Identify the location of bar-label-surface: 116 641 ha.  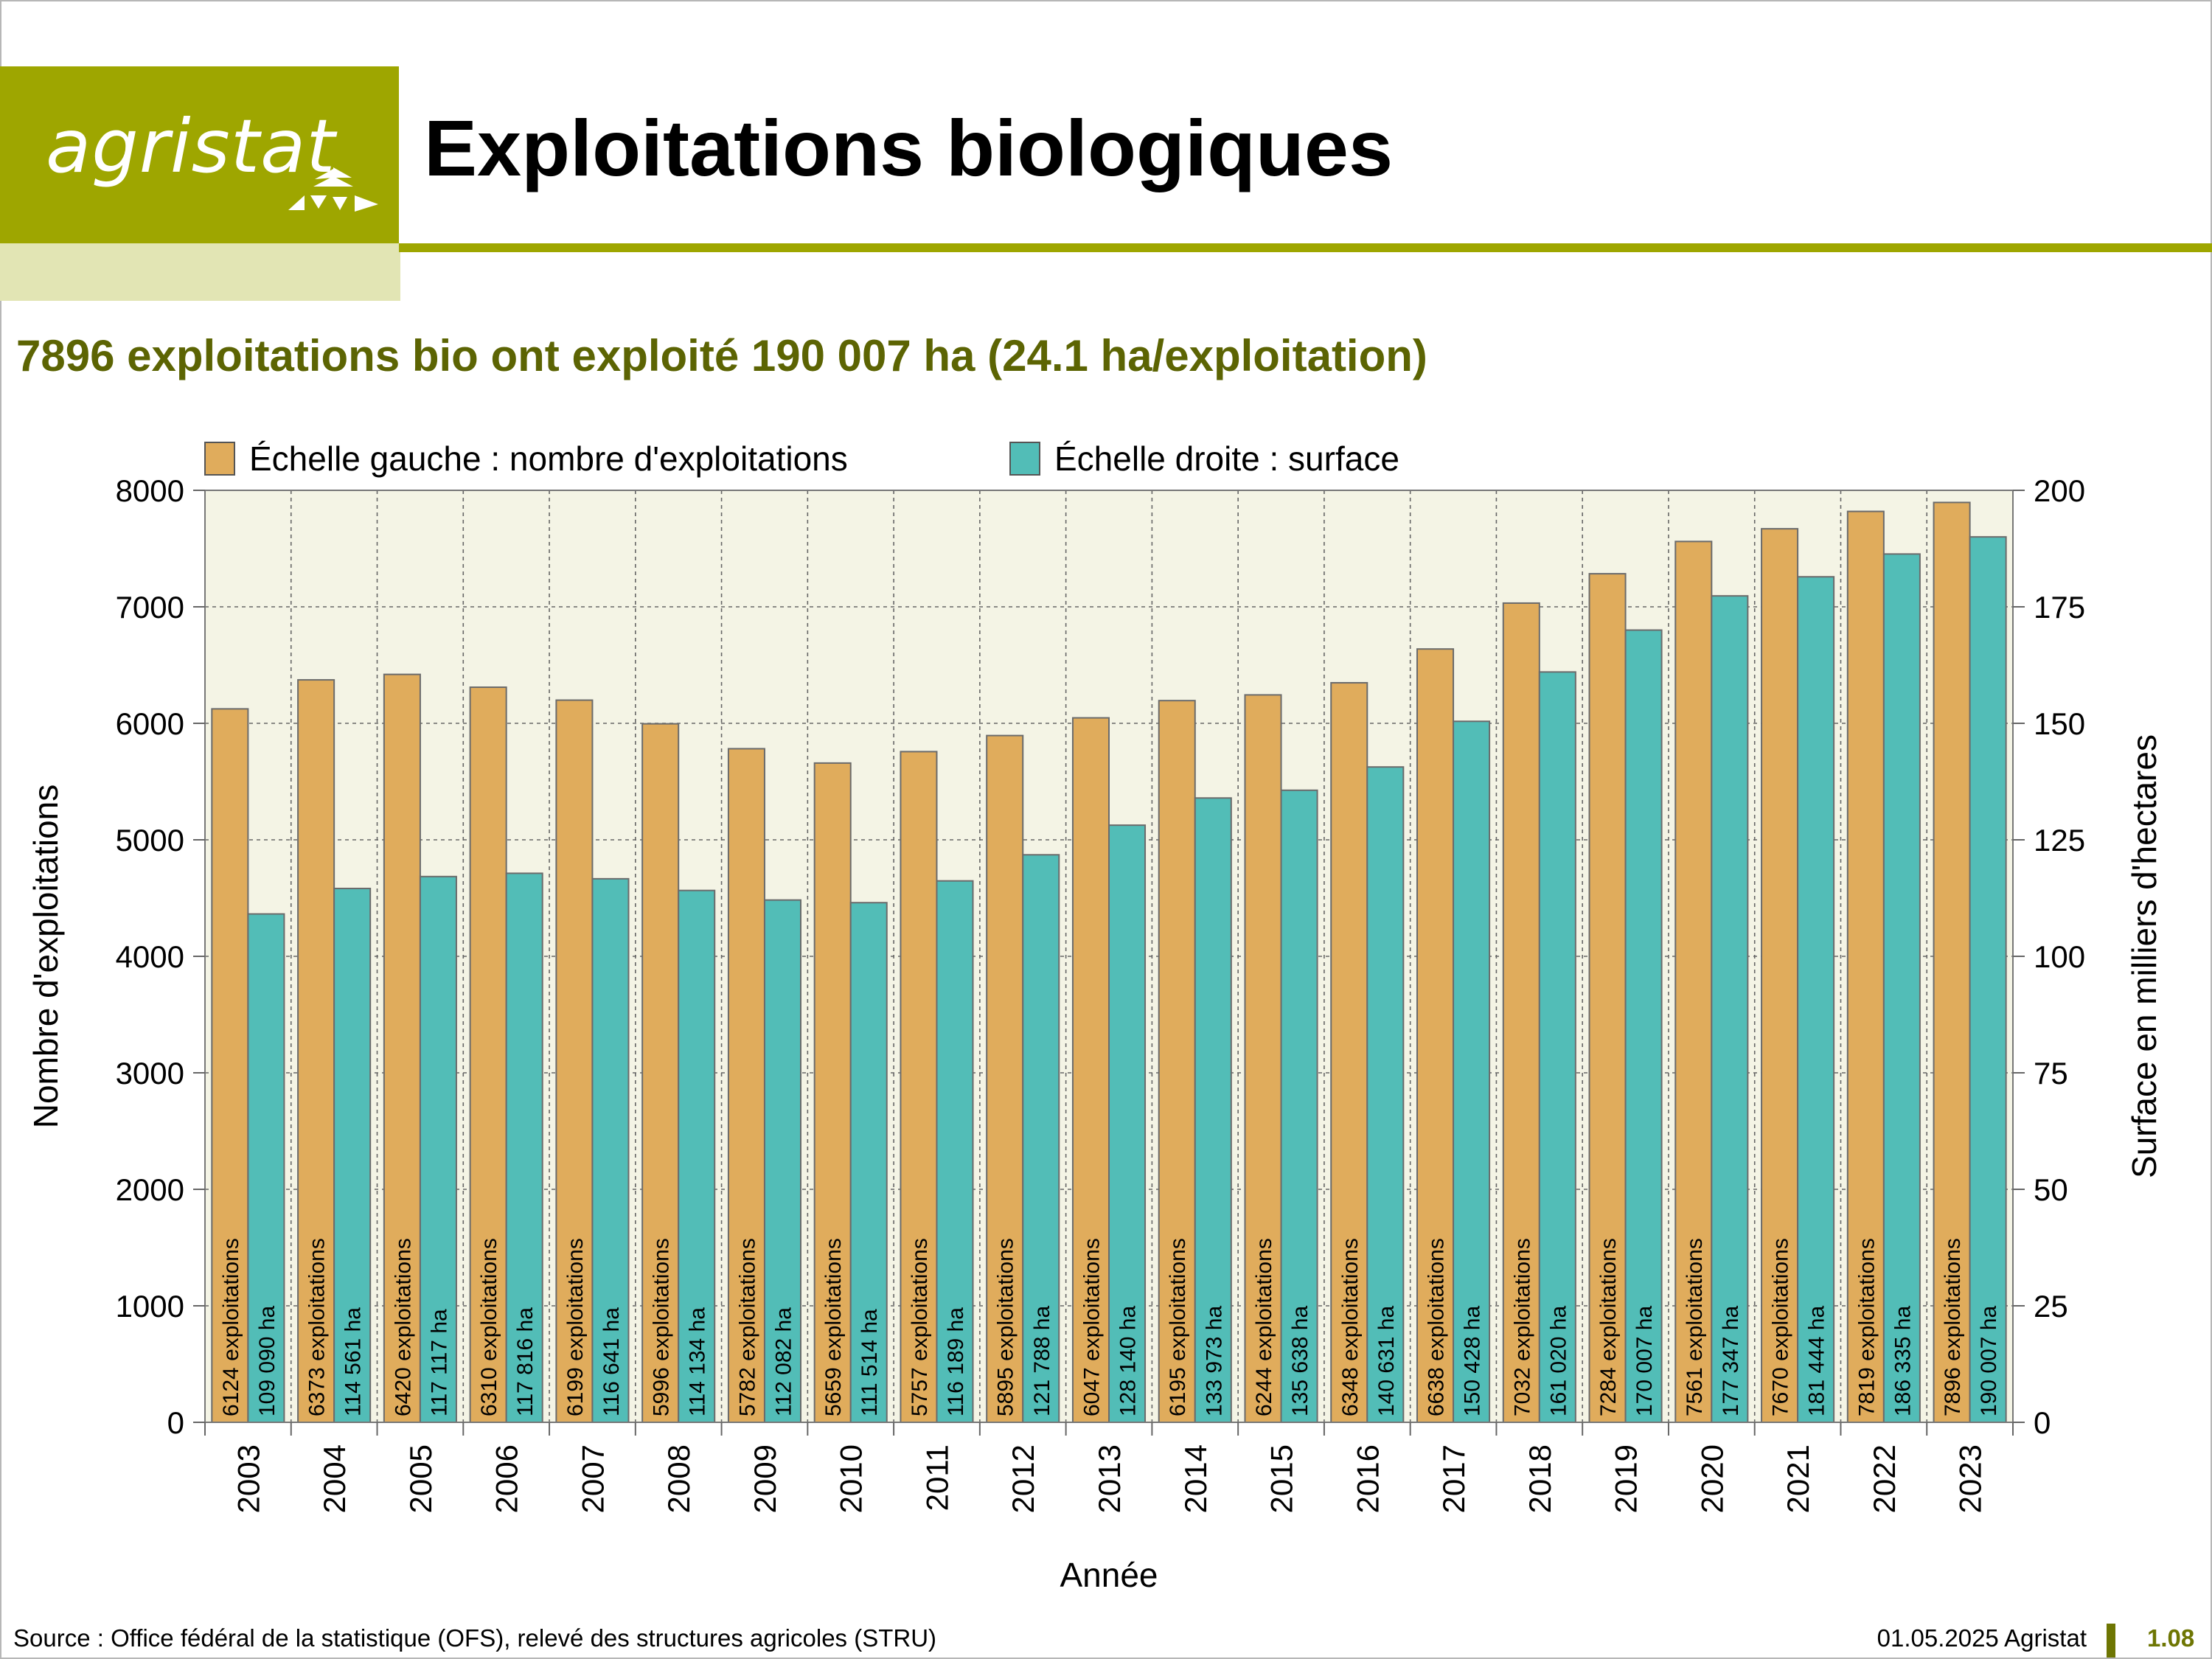
(611, 1361).